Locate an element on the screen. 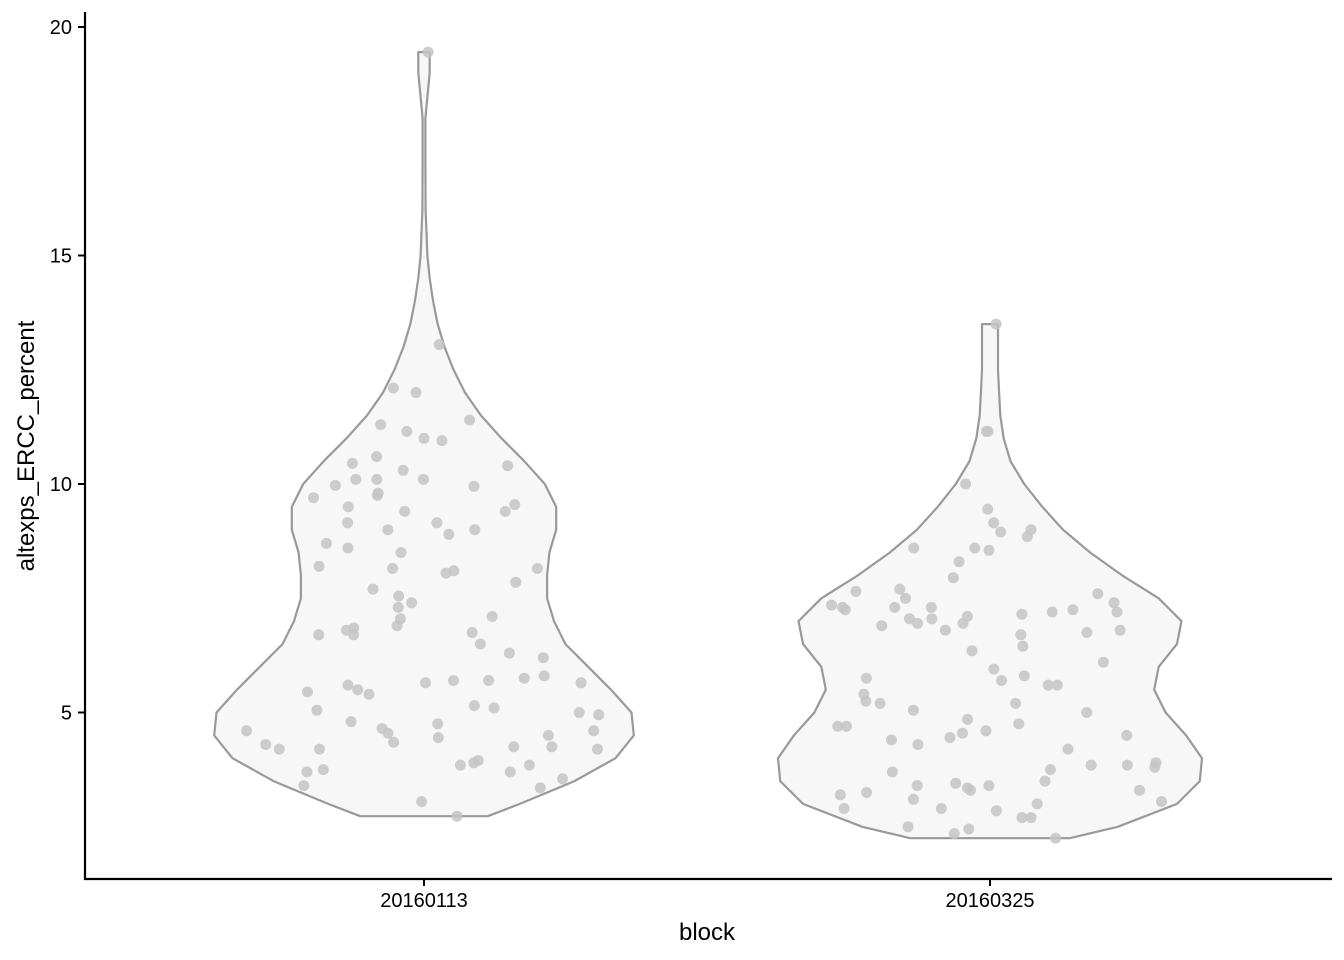 This screenshot has width=1344, height=960. y-tick-label: 5 is located at coordinates (66, 714).